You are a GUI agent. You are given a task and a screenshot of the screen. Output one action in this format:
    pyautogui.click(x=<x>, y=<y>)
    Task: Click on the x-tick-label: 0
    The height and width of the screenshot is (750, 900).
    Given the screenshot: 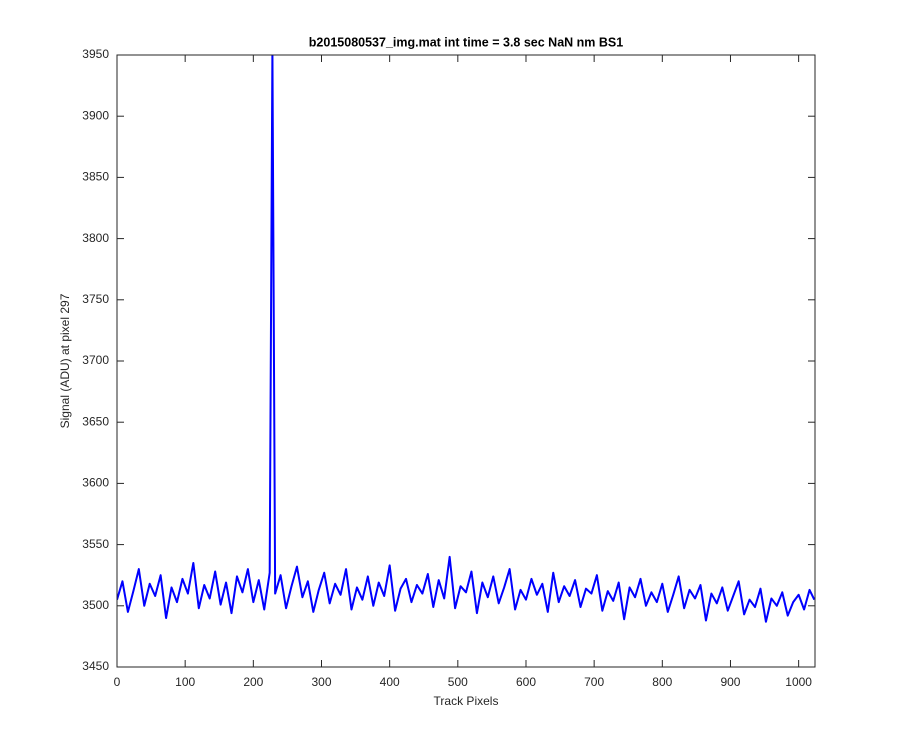 What is the action you would take?
    pyautogui.click(x=117, y=682)
    